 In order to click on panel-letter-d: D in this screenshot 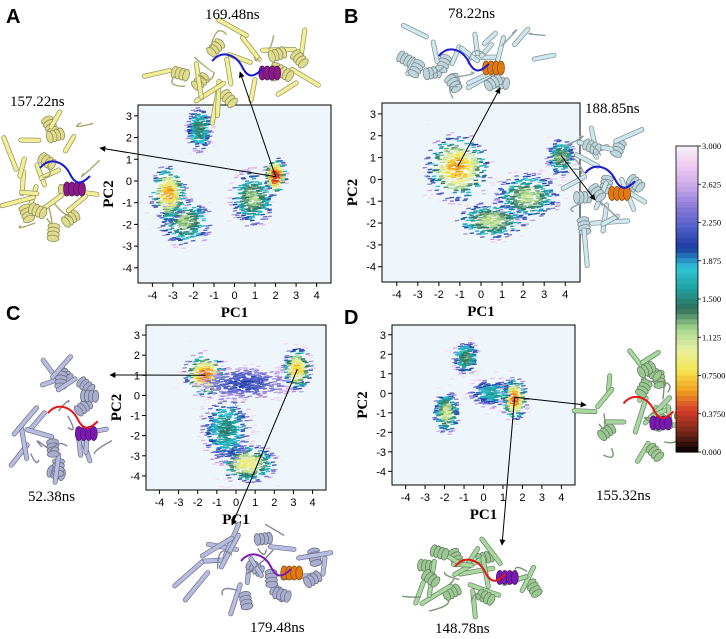, I will do `click(351, 318)`.